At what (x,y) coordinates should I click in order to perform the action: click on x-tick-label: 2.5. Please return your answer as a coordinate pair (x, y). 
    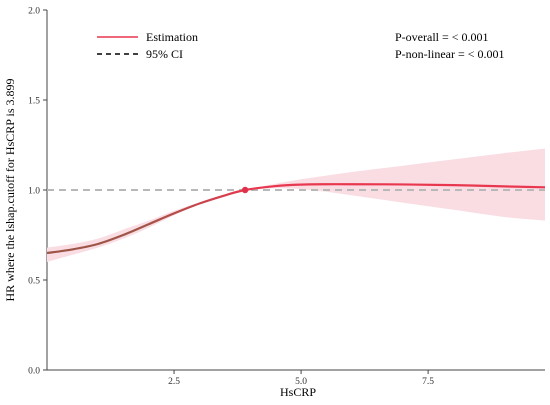
    Looking at the image, I should click on (174, 382).